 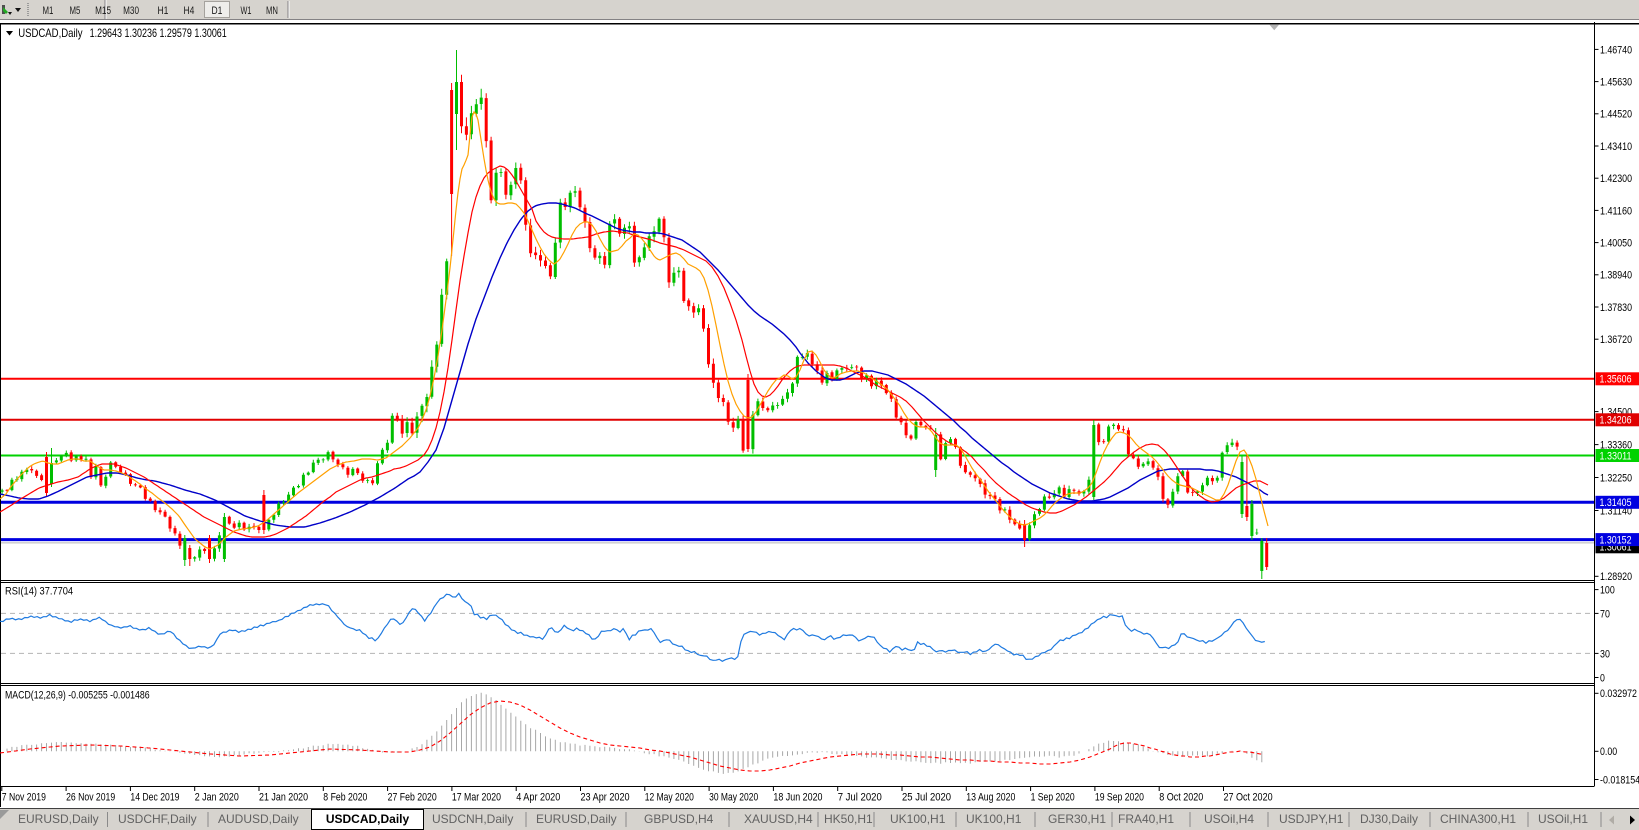 I want to click on svg-text: 17 Mar 2020, so click(x=476, y=798).